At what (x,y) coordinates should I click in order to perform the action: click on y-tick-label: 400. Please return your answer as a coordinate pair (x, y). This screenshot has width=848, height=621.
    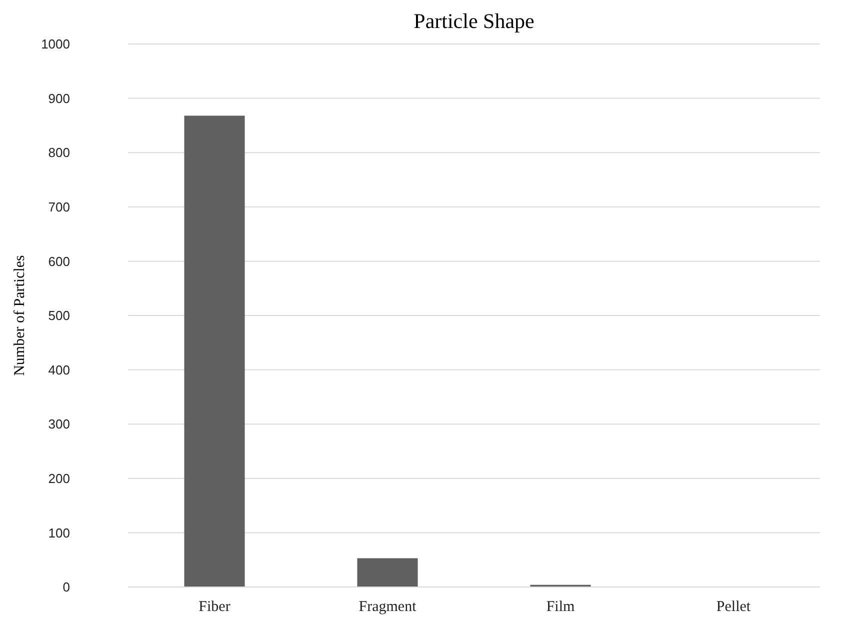
    Looking at the image, I should click on (59, 370).